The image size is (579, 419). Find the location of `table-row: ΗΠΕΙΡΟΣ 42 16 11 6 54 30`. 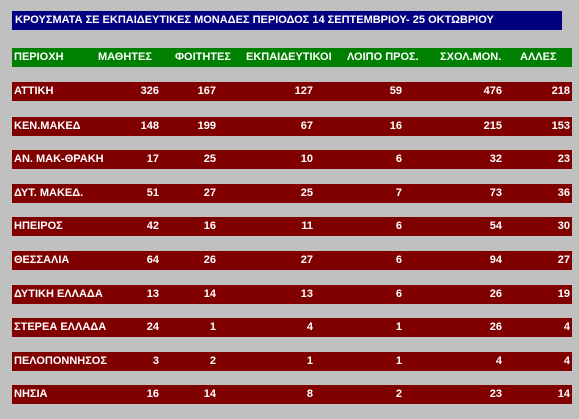

table-row: ΗΠΕΙΡΟΣ 42 16 11 6 54 30 is located at coordinates (292, 226).